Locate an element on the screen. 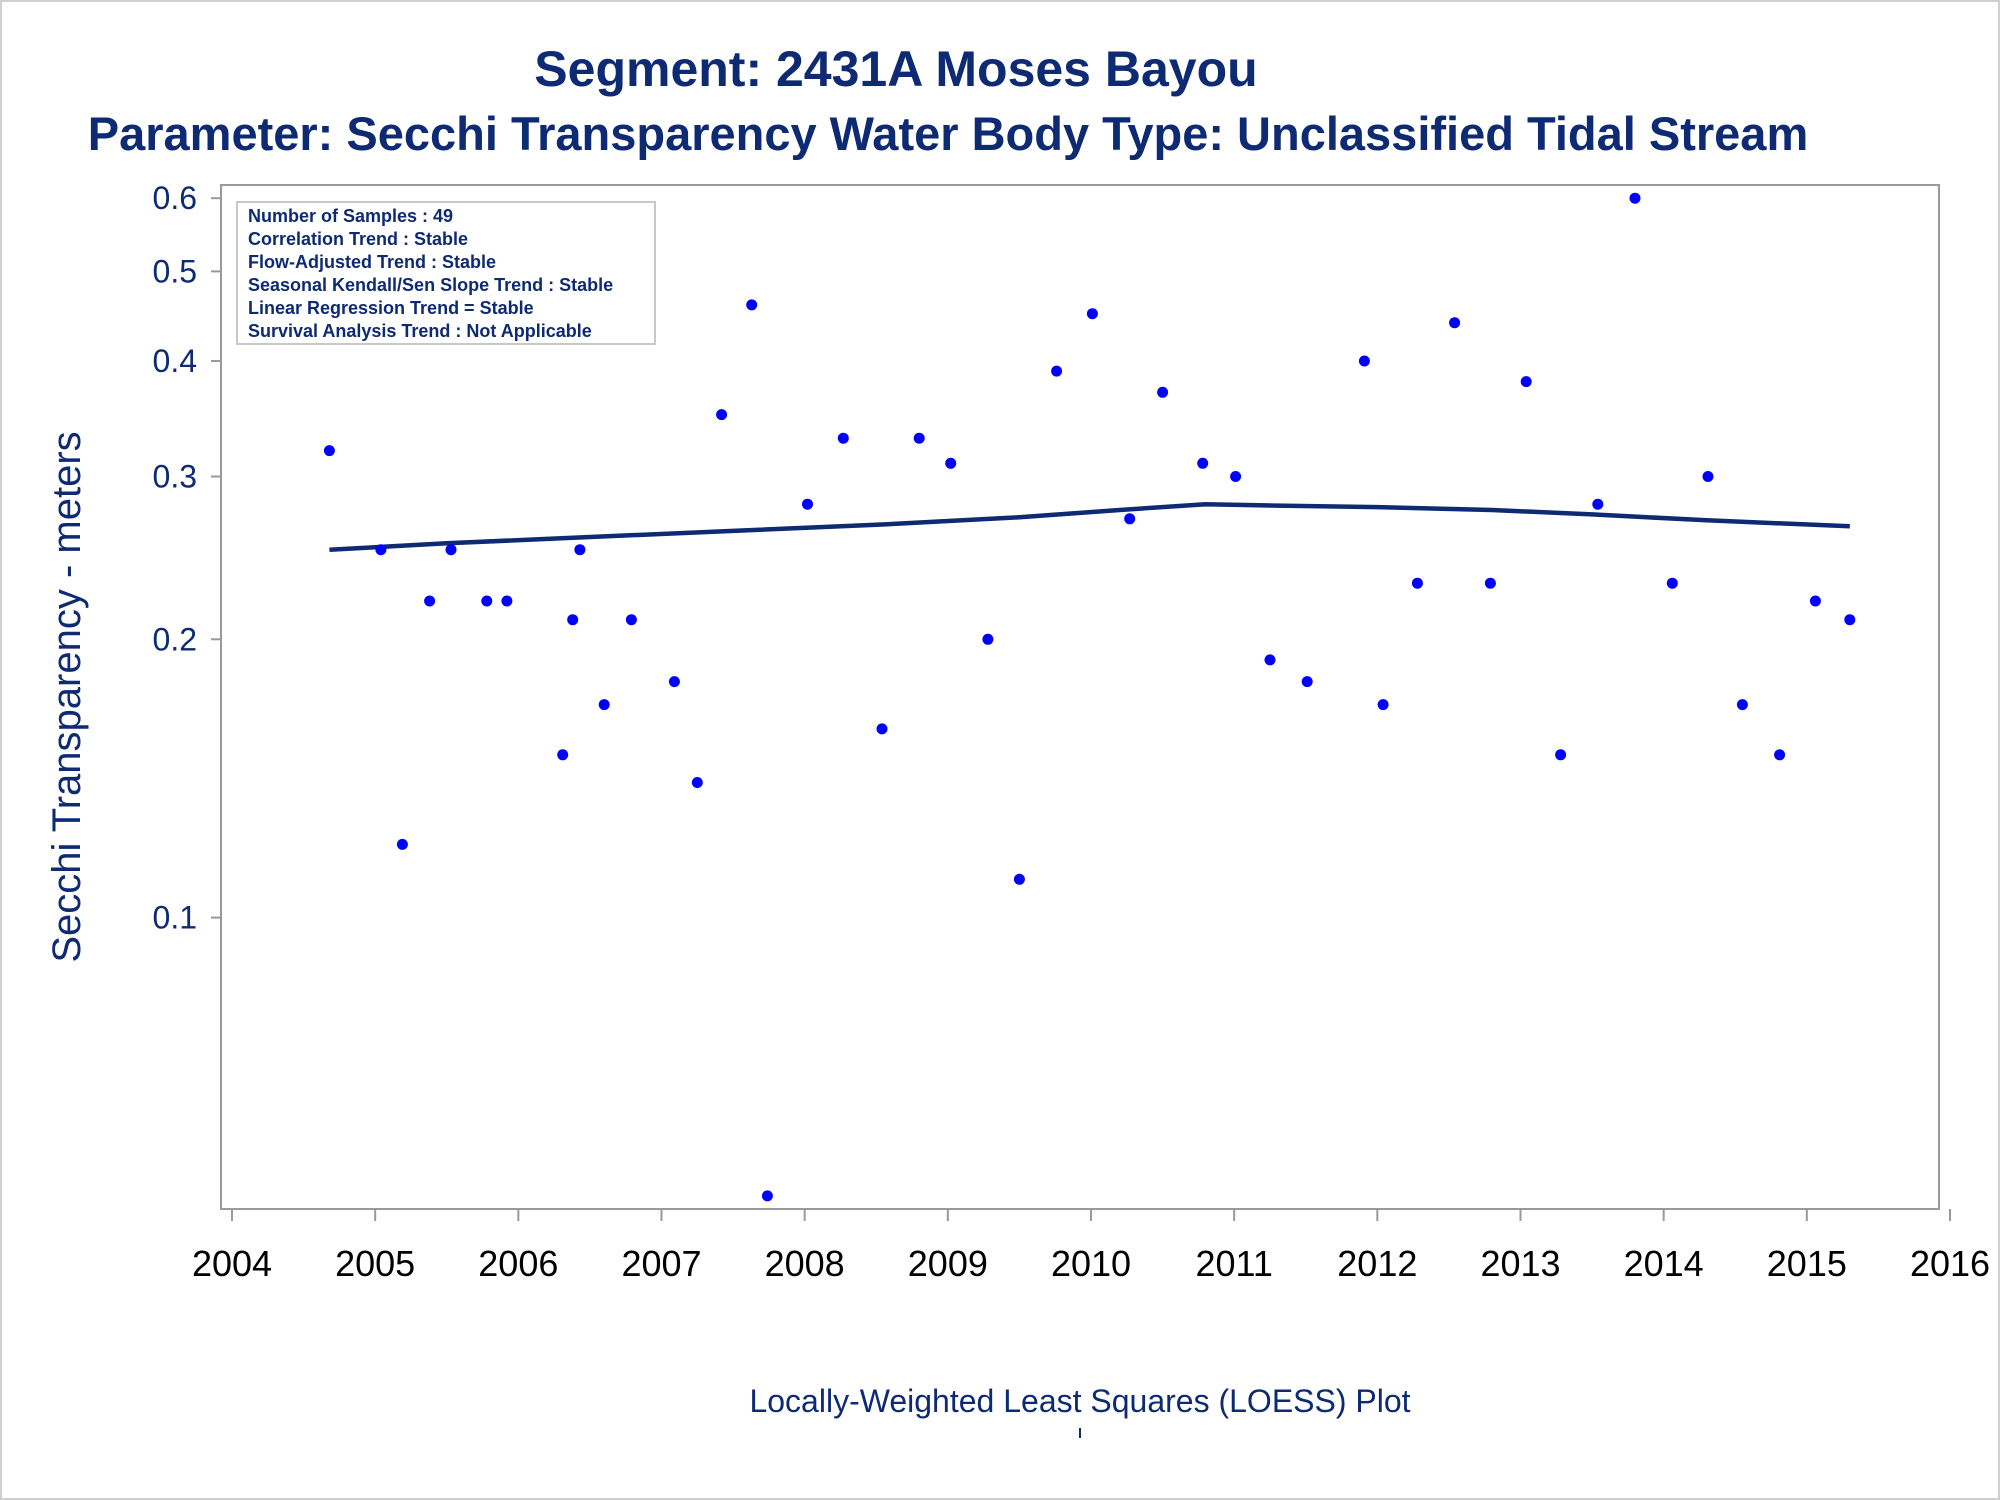 The image size is (2000, 1500). y-tick-label: 0.4 is located at coordinates (175, 361).